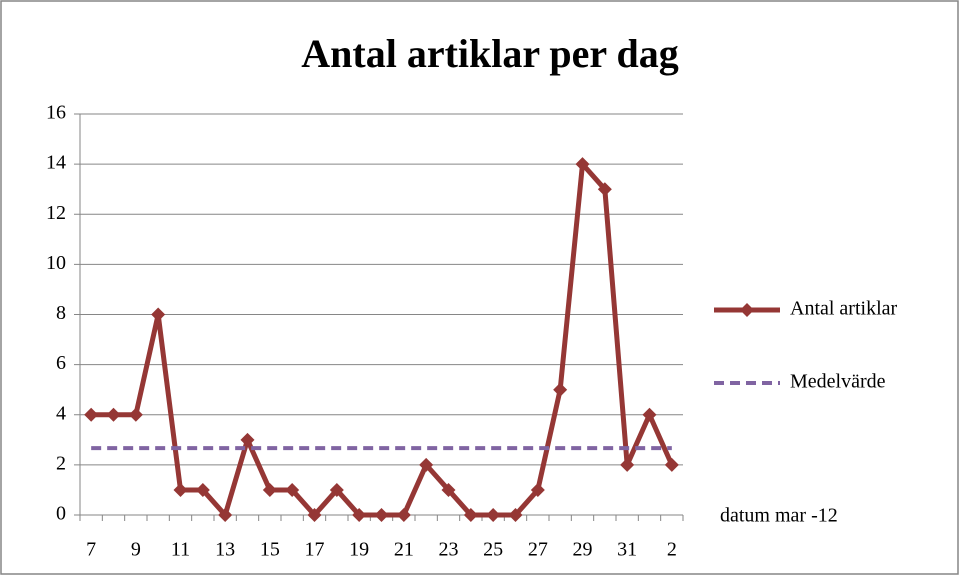 The height and width of the screenshot is (575, 959). I want to click on x-tick-label: 19, so click(359, 550).